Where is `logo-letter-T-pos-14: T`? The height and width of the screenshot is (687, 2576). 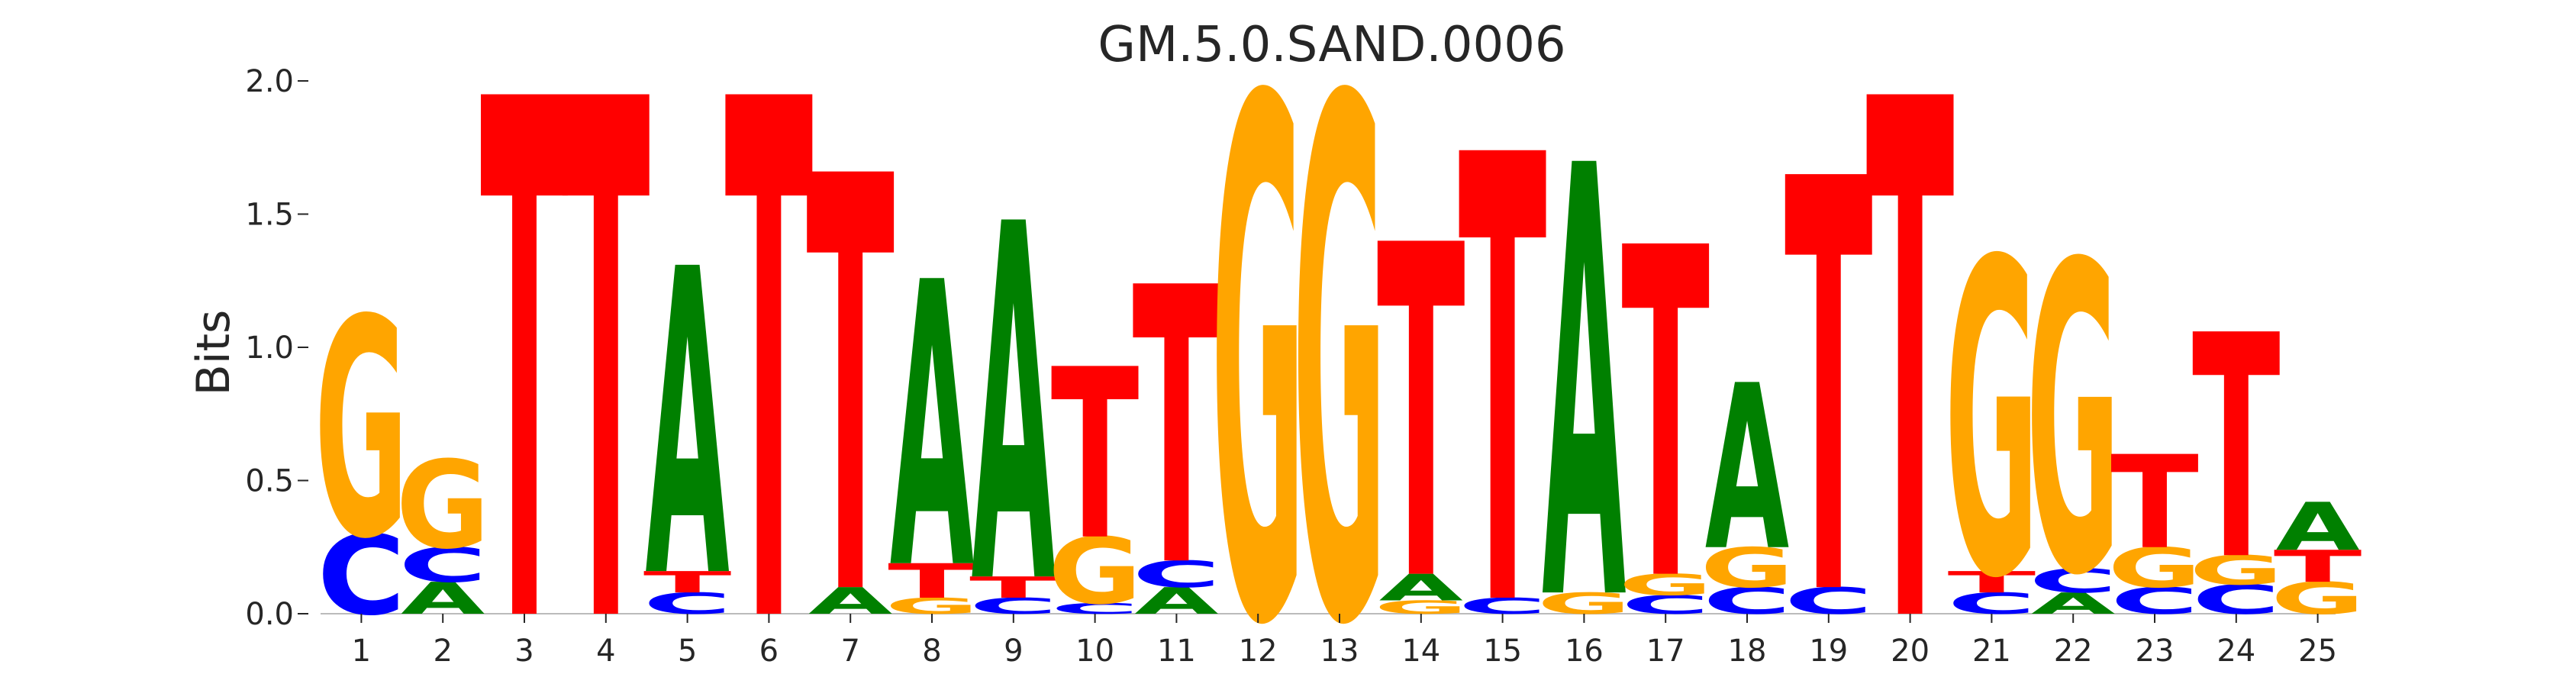
logo-letter-T-pos-14: T is located at coordinates (1422, 416).